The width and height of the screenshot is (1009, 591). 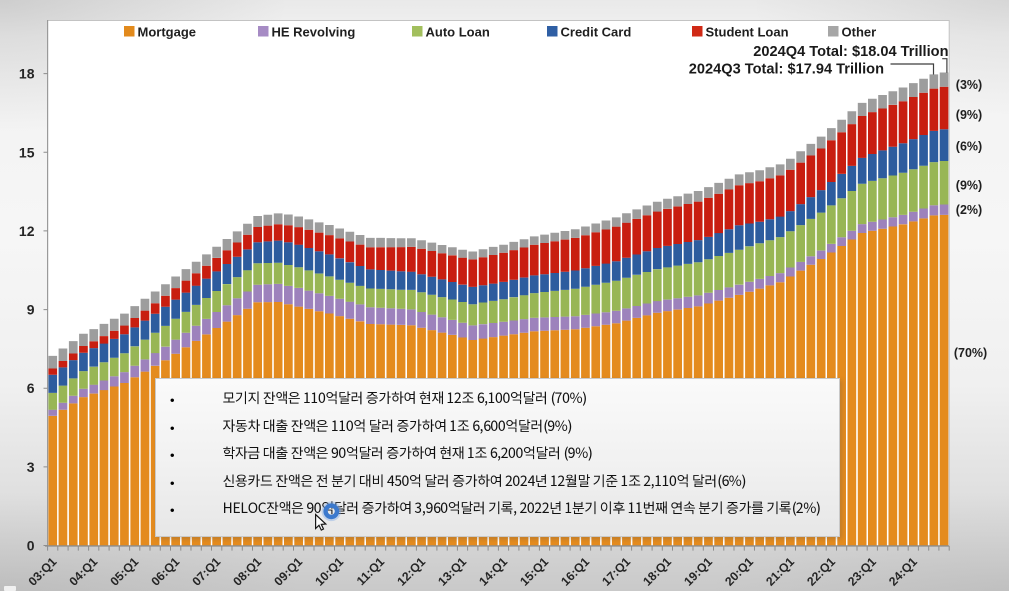 What do you see at coordinates (31, 546) in the screenshot?
I see `svg-text: 0` at bounding box center [31, 546].